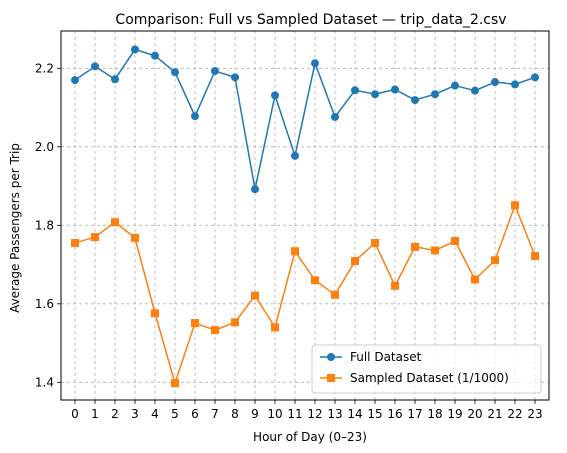  What do you see at coordinates (454, 414) in the screenshot?
I see `x-tick-label: 19` at bounding box center [454, 414].